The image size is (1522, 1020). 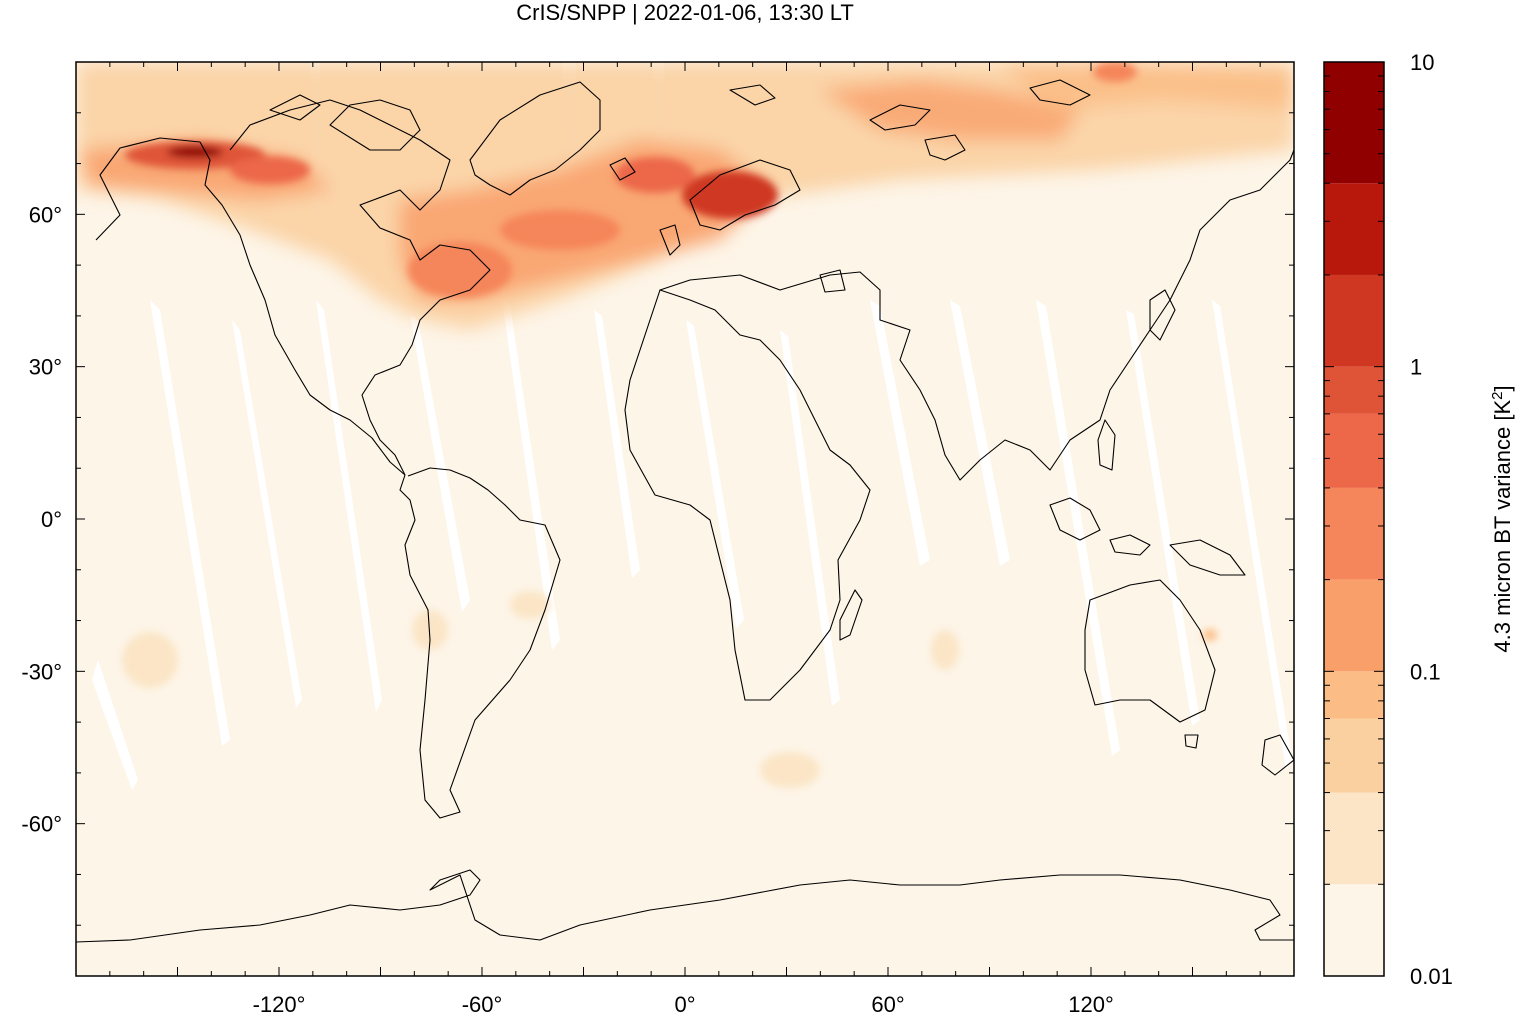 What do you see at coordinates (1416, 367) in the screenshot?
I see `colorbar-tick-label: 1` at bounding box center [1416, 367].